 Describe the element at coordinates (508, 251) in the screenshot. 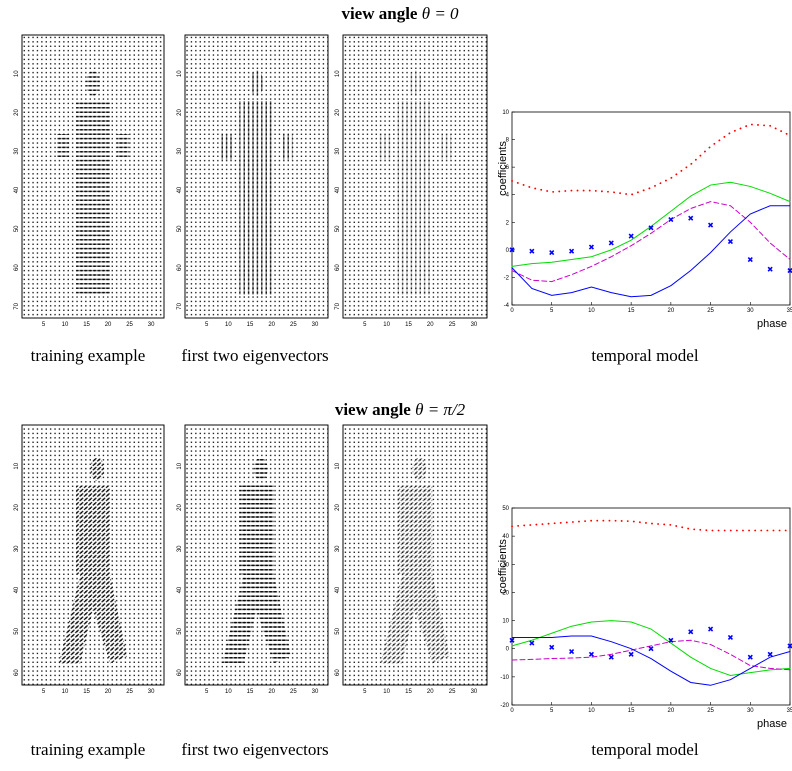

I see `y-tick-label: 0` at that location.